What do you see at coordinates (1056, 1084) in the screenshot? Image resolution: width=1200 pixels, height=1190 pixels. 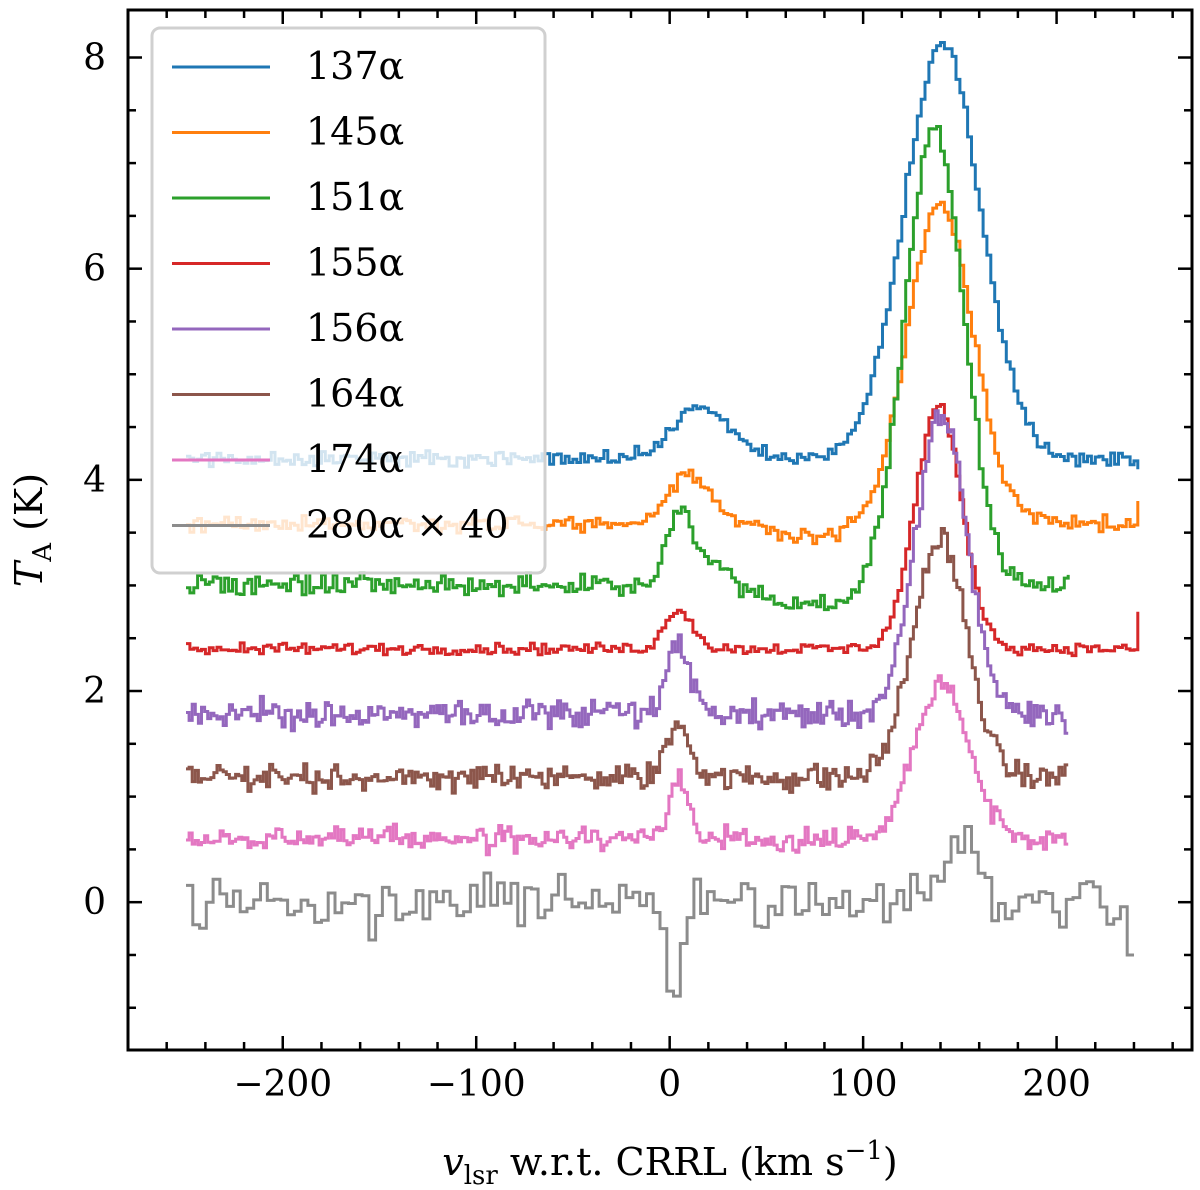 I see `x-tick-label: 200` at bounding box center [1056, 1084].